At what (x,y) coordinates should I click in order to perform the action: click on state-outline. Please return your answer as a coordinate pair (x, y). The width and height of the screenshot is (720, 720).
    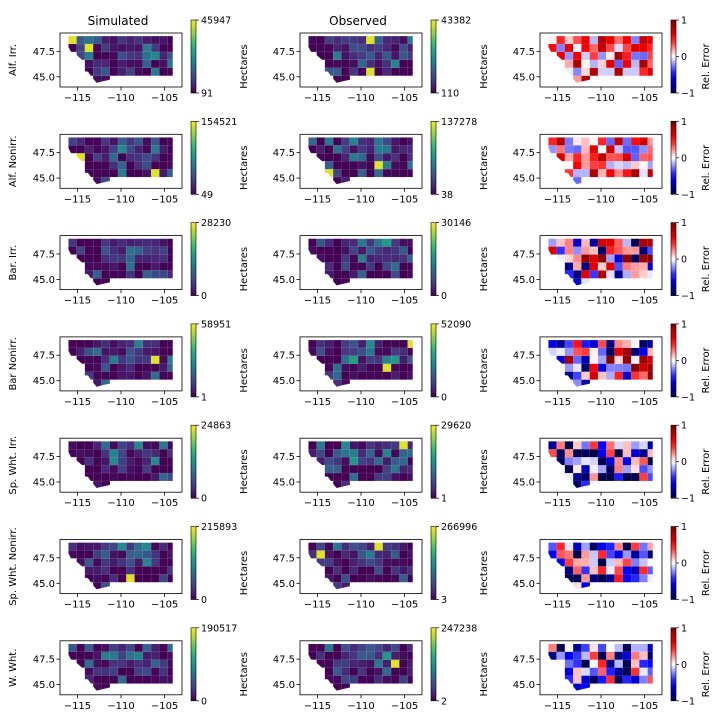
    Looking at the image, I should click on (601, 667).